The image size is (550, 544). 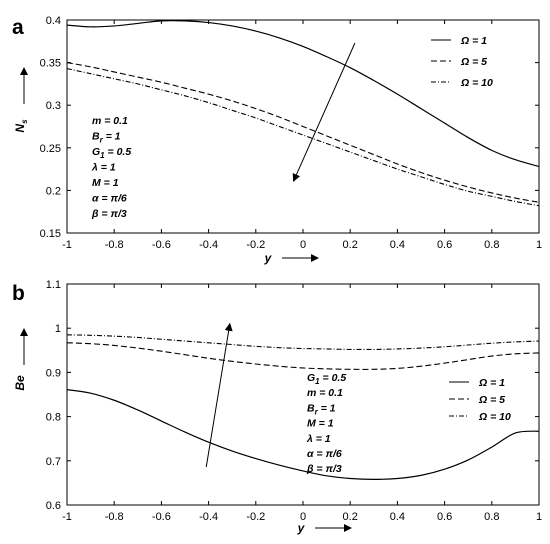 I want to click on y-tick-label: 0.8, so click(x=53, y=418).